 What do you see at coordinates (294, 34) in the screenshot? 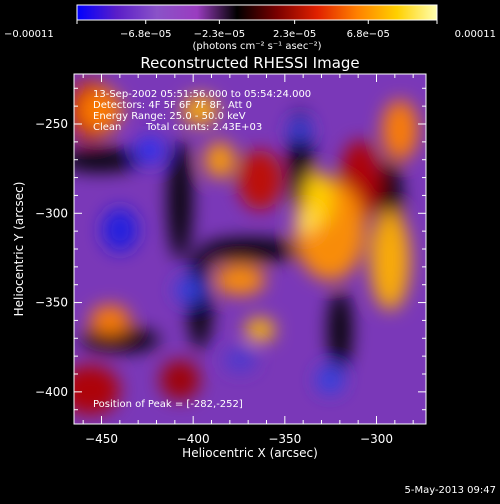
I see `colorbar-tick-label: 2.3e−05` at bounding box center [294, 34].